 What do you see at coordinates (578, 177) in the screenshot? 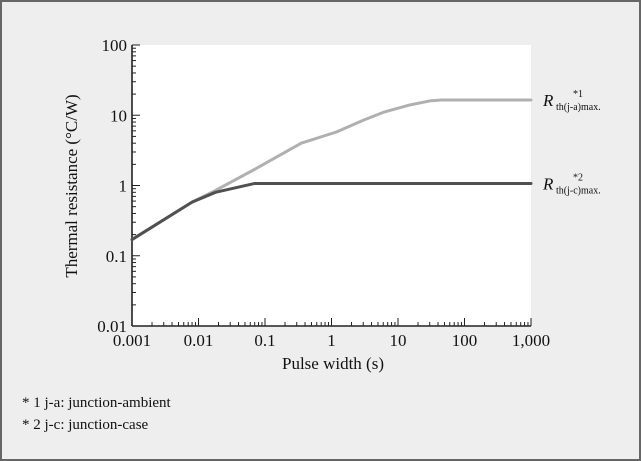
I see `series-label-superscript: *2` at bounding box center [578, 177].